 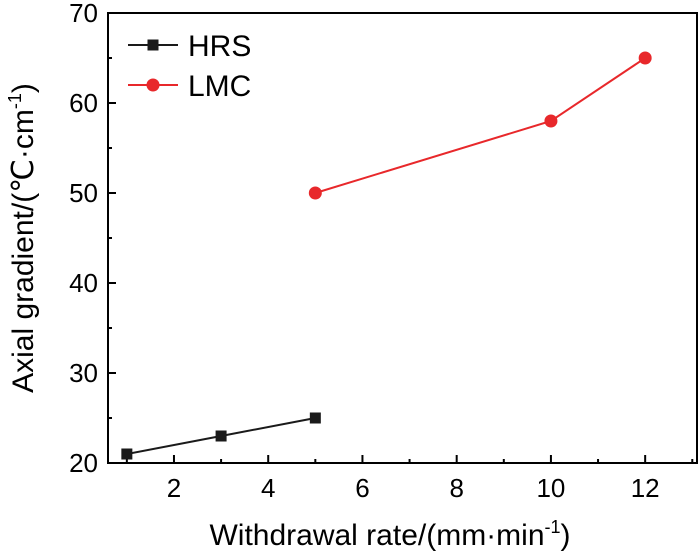 What do you see at coordinates (189, 66) in the screenshot?
I see `legend: HRS LMC` at bounding box center [189, 66].